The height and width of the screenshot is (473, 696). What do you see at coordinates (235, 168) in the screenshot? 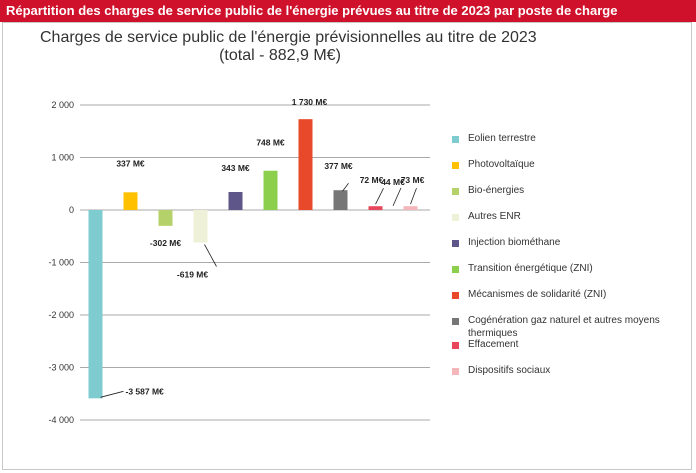
I see `data-label: 343 M€` at bounding box center [235, 168].